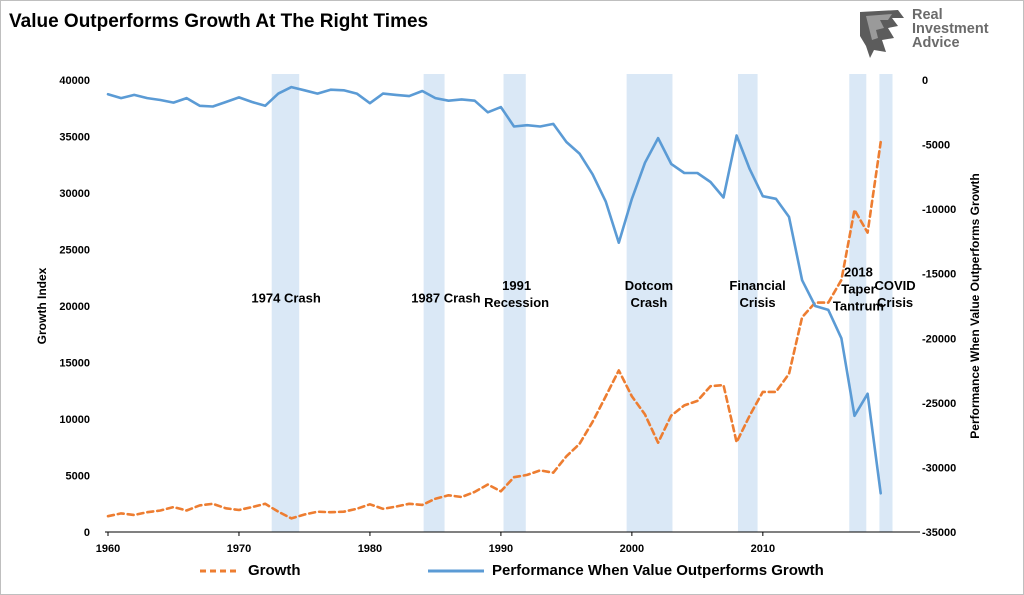 The width and height of the screenshot is (1024, 595). I want to click on y2-tick-label-3: -15000, so click(939, 275).